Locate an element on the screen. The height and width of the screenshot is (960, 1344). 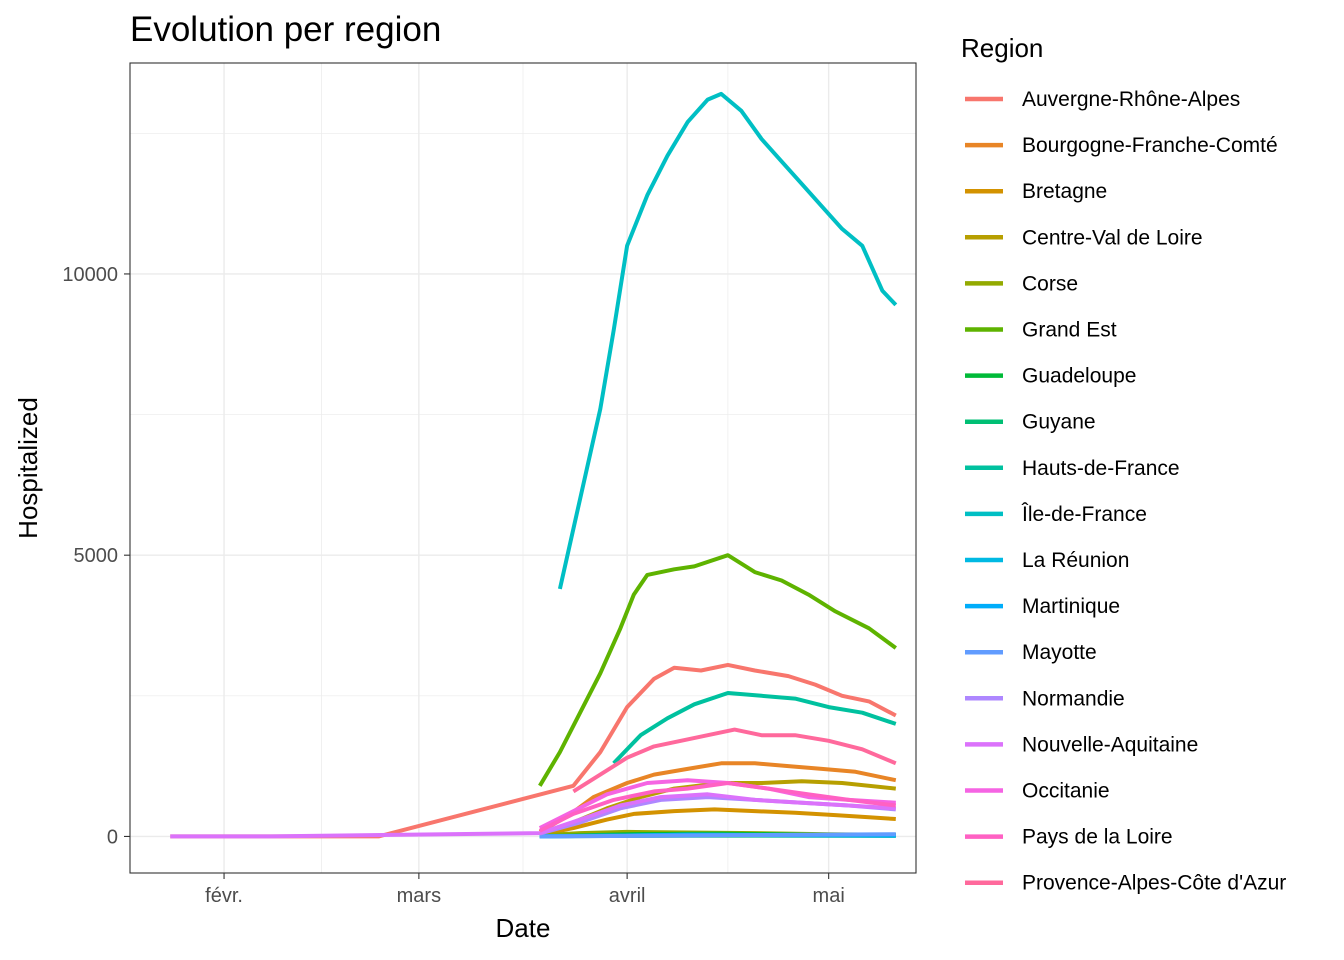
y-tick-label: 5000 is located at coordinates (96, 556).